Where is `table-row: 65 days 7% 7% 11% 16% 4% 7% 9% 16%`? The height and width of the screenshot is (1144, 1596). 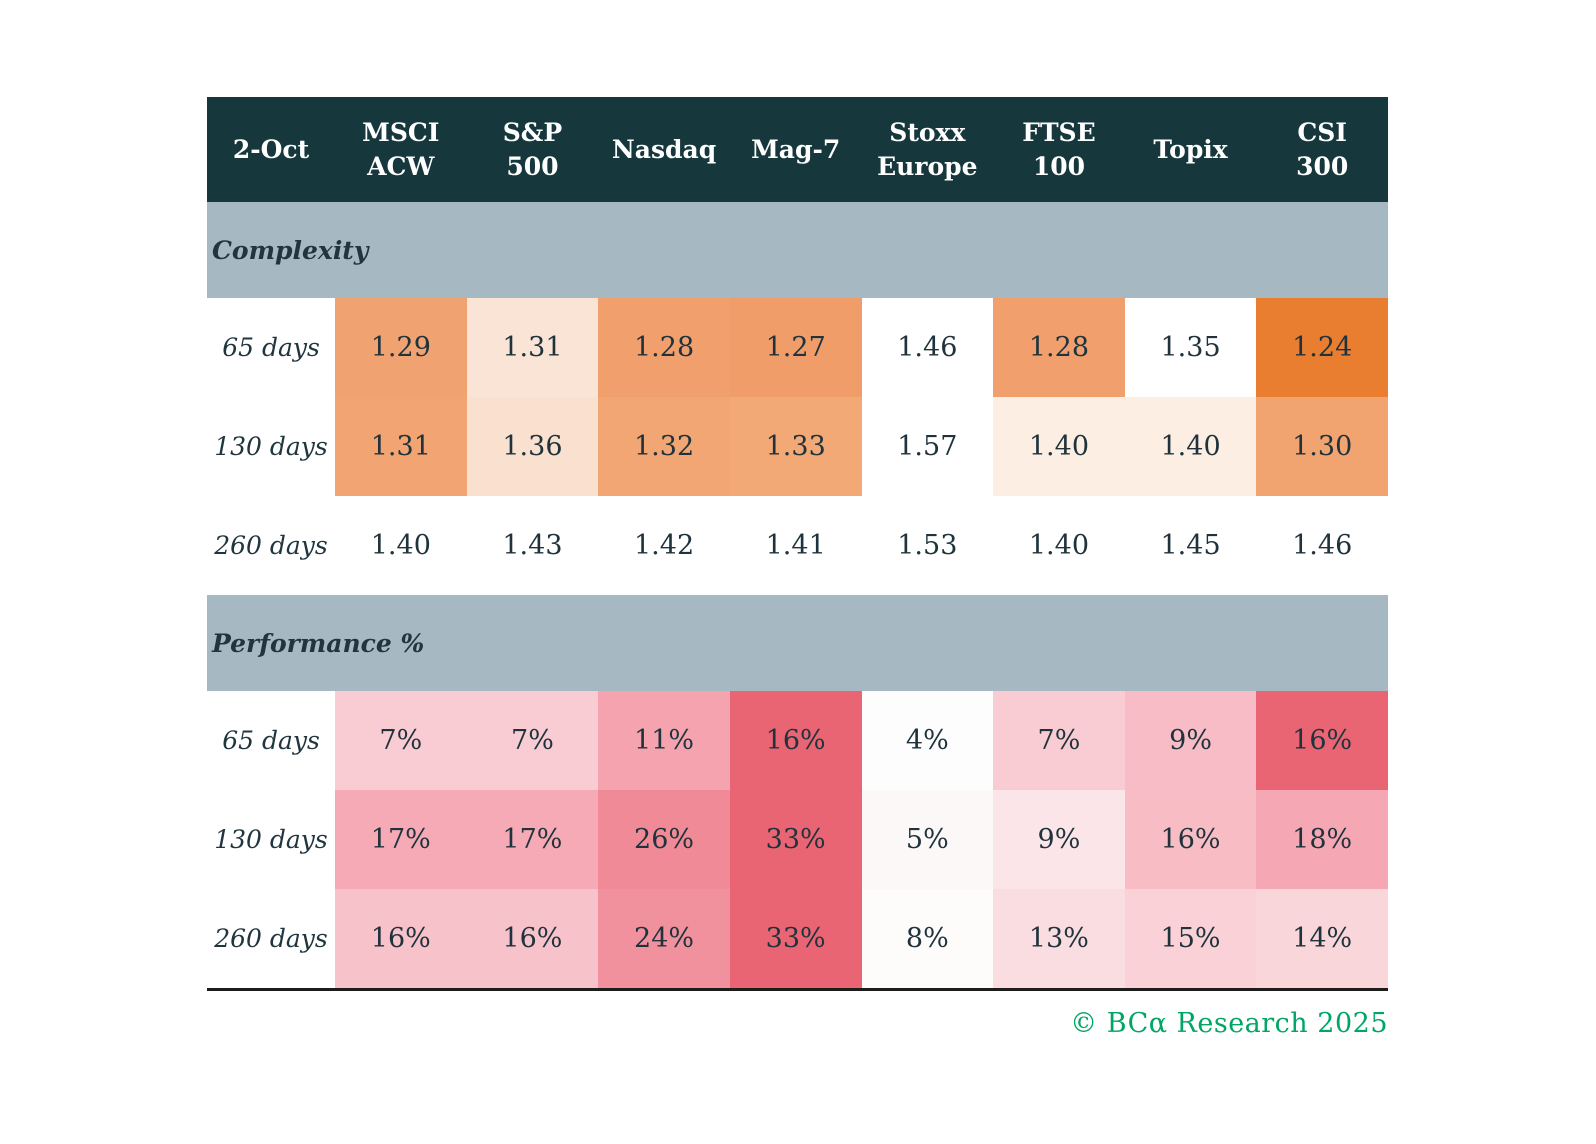
table-row: 65 days 7% 7% 11% 16% 4% 7% 9% 16% is located at coordinates (797, 740).